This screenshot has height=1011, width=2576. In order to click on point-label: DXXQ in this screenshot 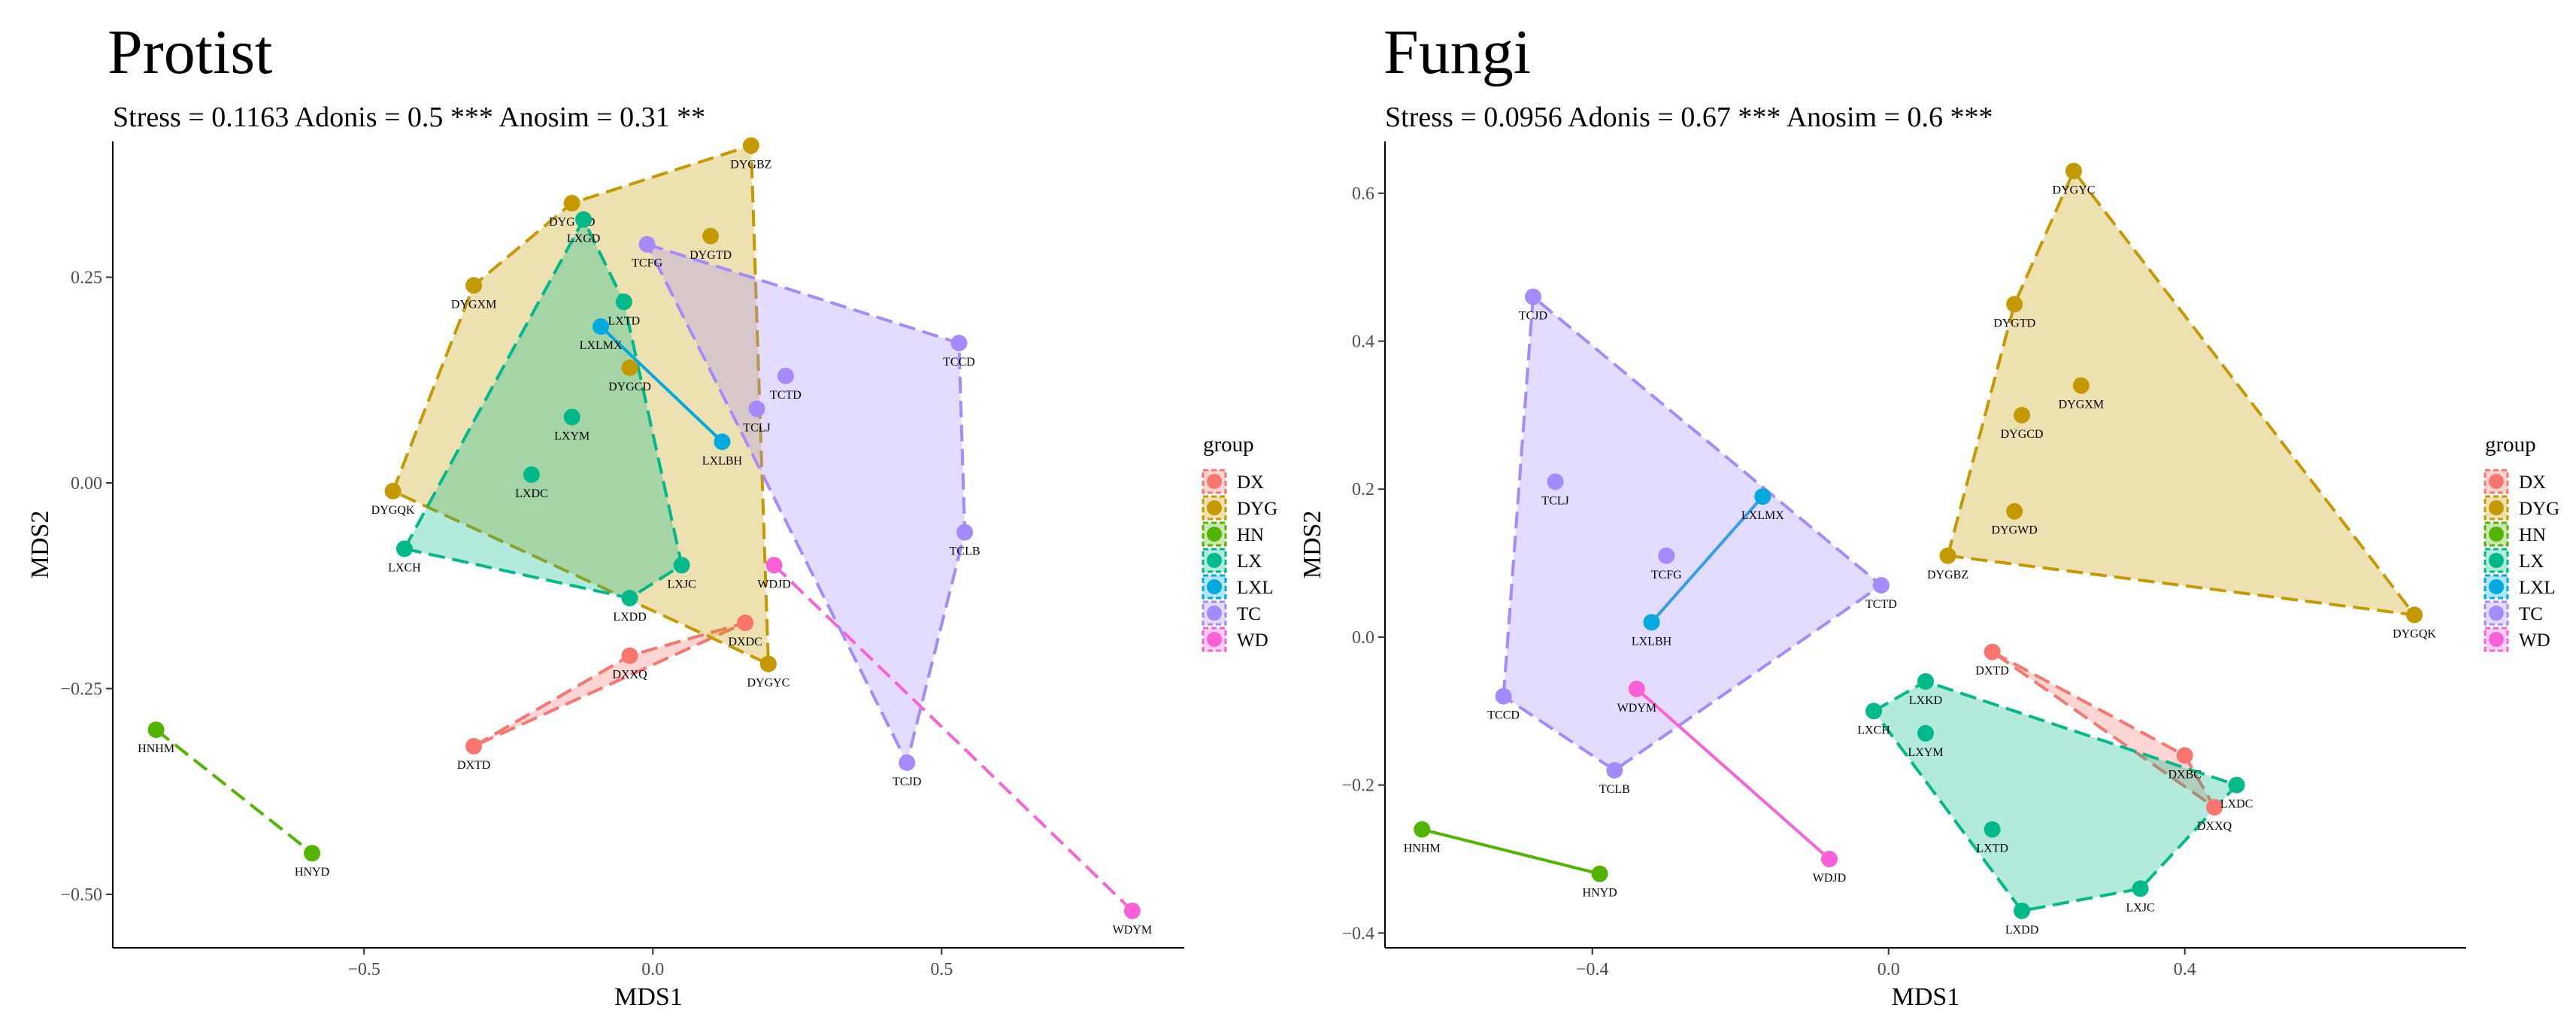, I will do `click(629, 675)`.